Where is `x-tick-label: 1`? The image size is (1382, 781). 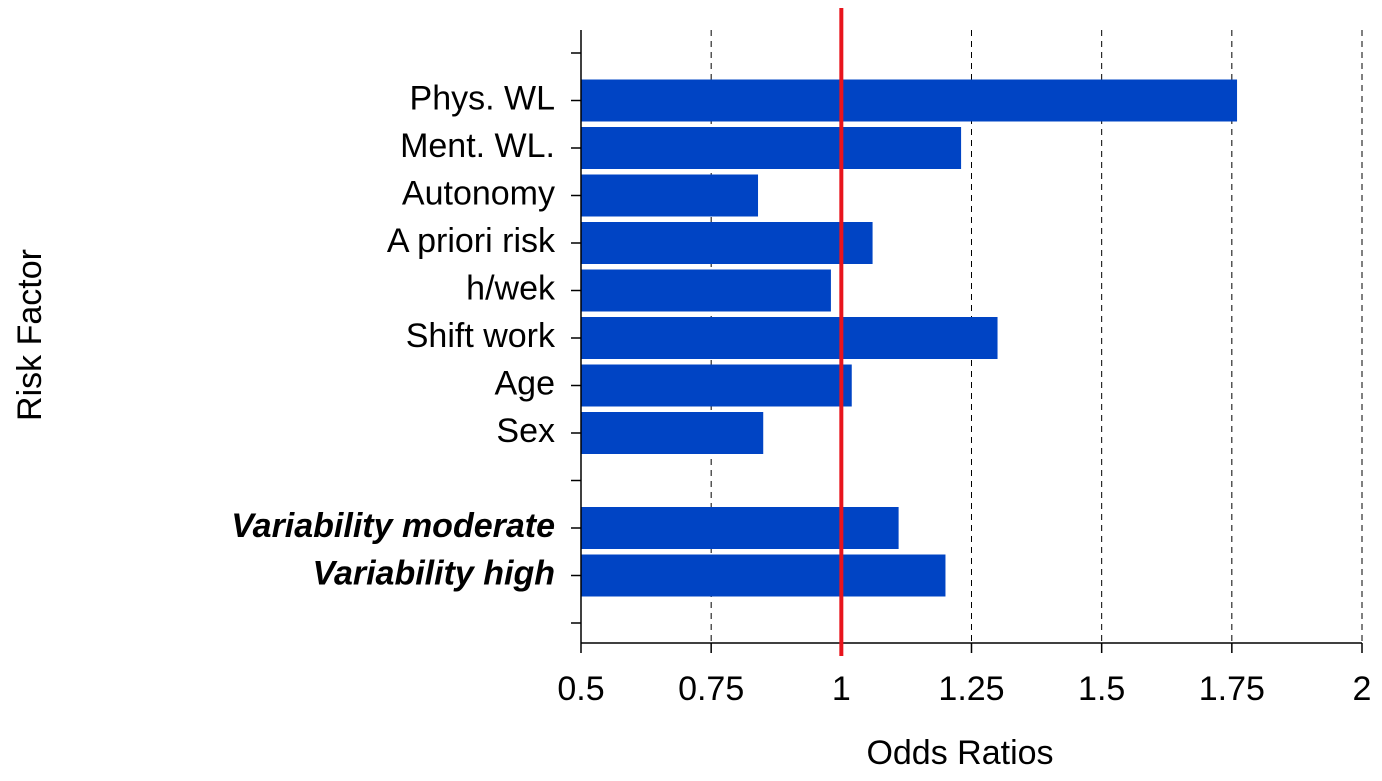
x-tick-label: 1 is located at coordinates (841, 689).